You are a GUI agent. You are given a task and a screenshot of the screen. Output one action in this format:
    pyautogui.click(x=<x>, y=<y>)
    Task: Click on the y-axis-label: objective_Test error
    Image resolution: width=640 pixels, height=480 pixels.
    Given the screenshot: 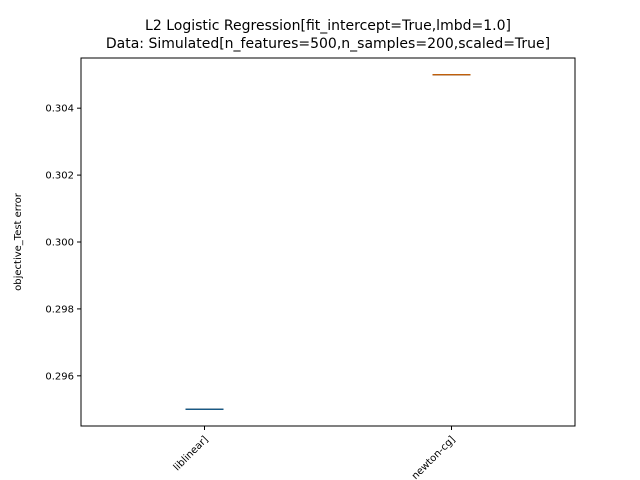 What is the action you would take?
    pyautogui.click(x=18, y=241)
    